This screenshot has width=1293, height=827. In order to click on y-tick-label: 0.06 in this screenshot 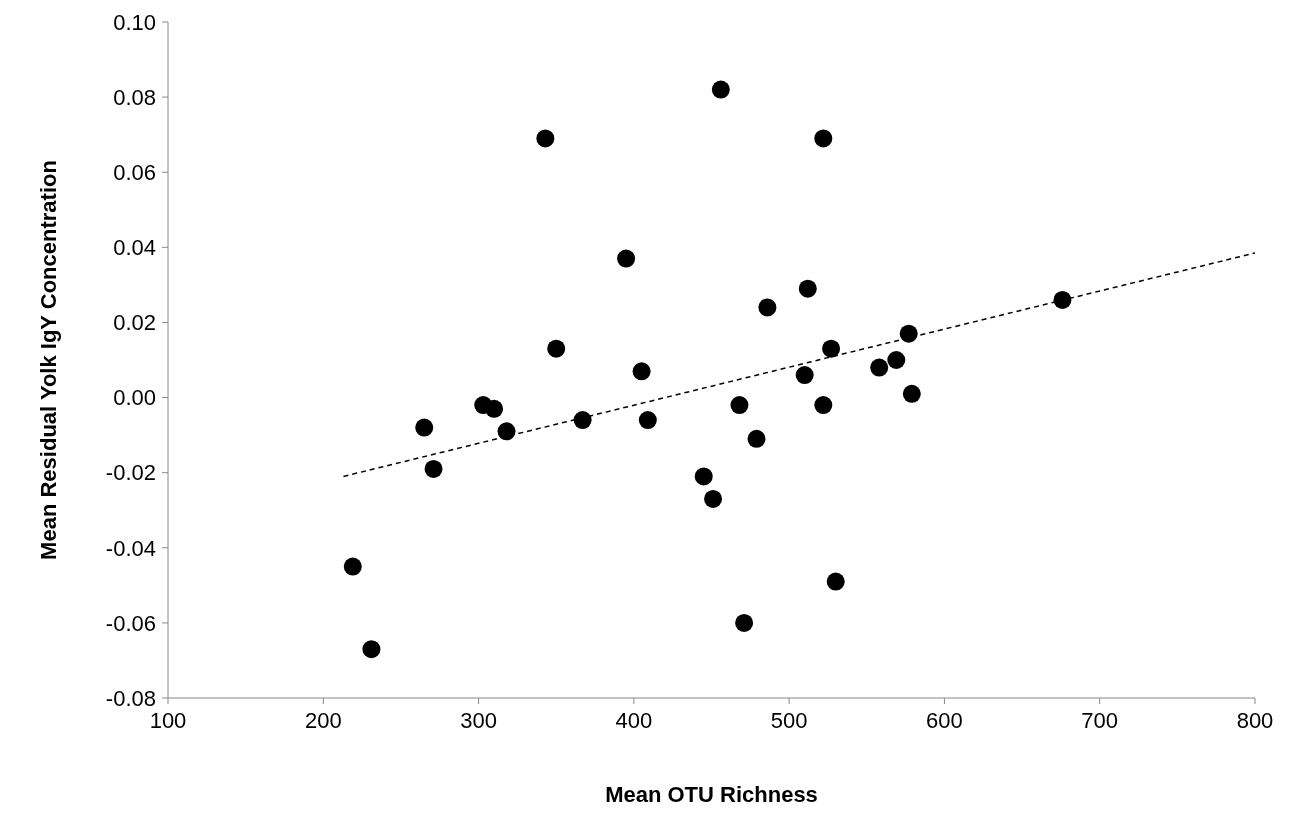, I will do `click(134, 173)`.